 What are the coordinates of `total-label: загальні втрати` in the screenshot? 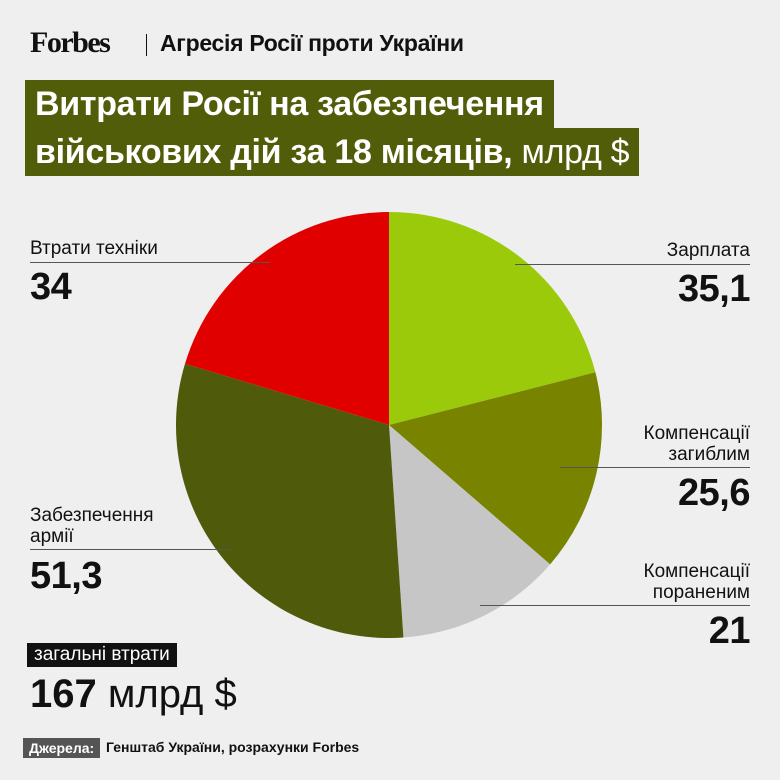 It's located at (102, 655).